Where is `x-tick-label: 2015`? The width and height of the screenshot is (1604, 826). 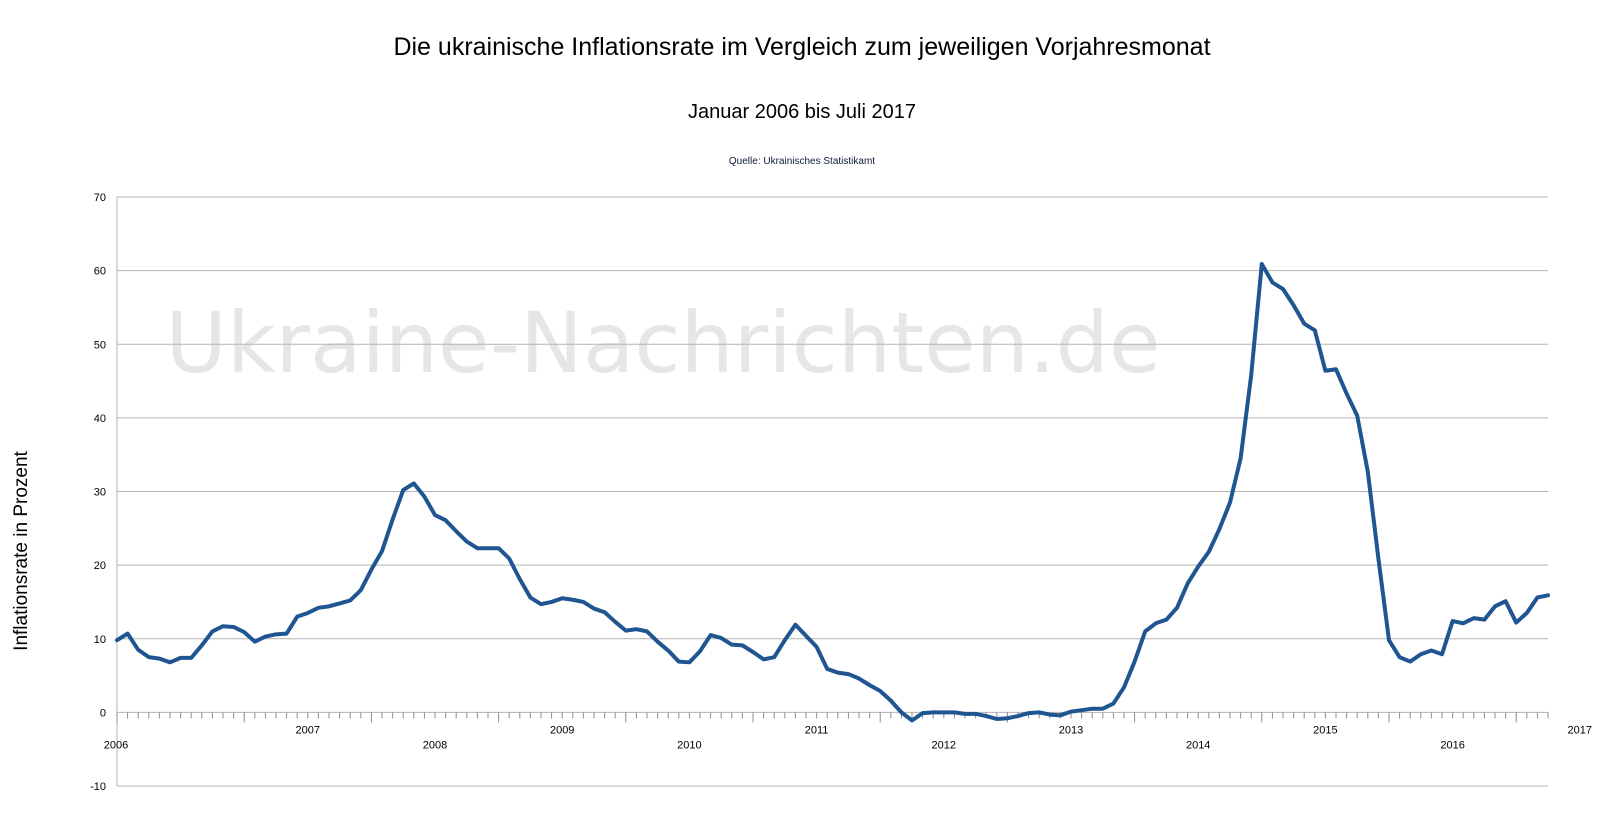
x-tick-label: 2015 is located at coordinates (1325, 730).